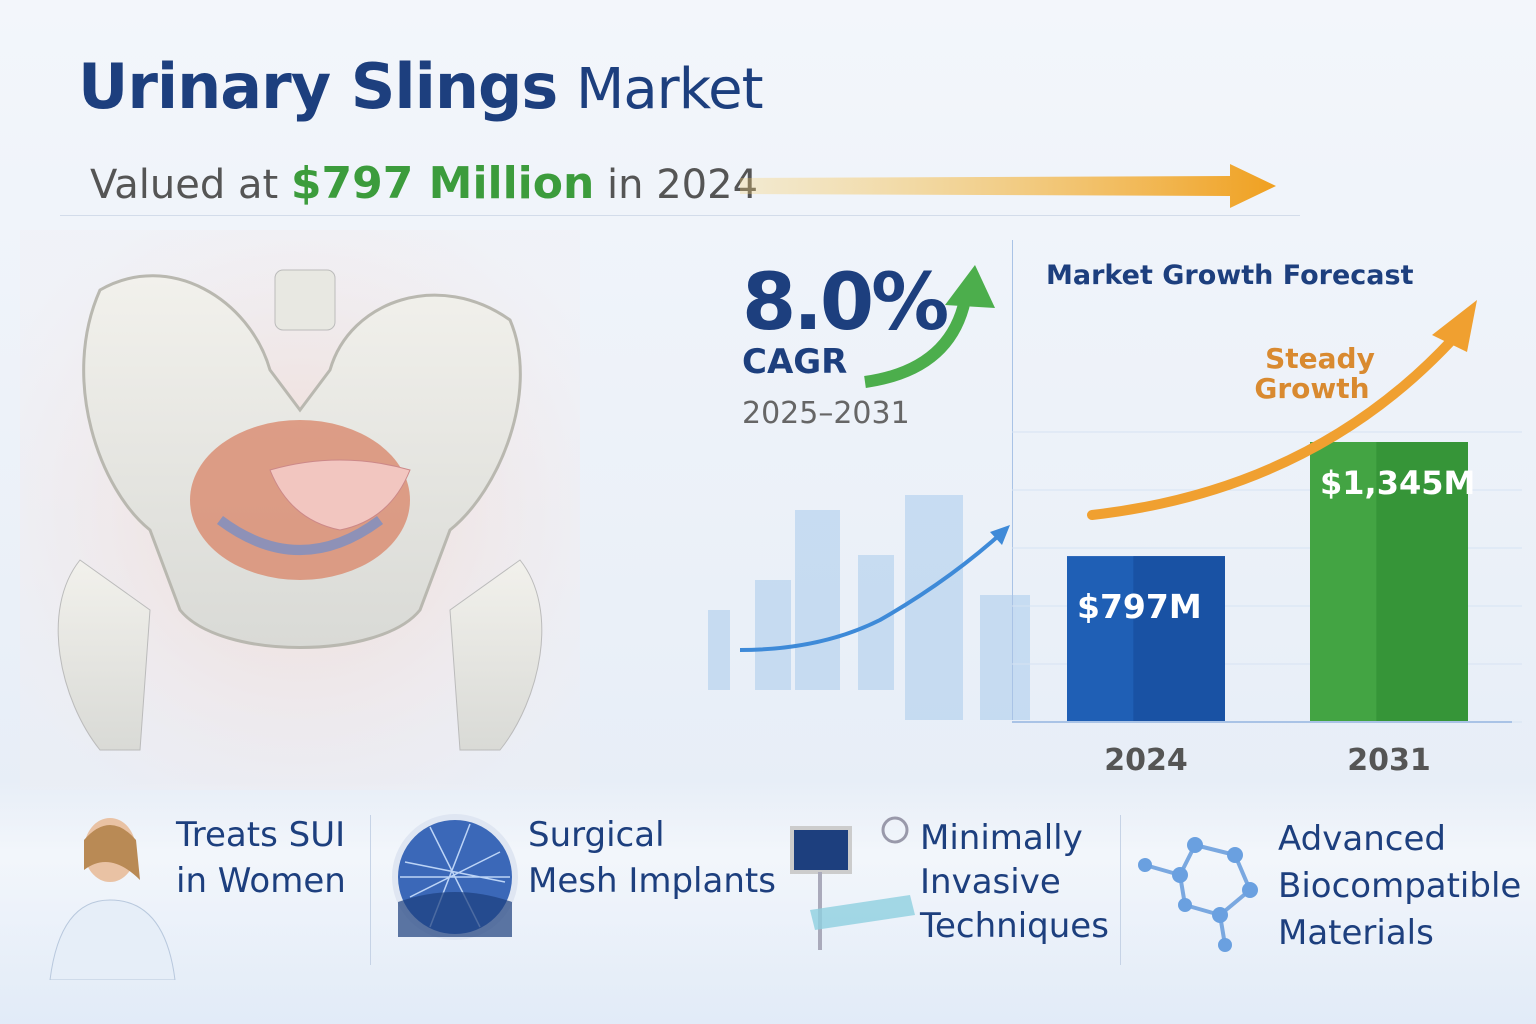 The width and height of the screenshot is (1536, 1024). What do you see at coordinates (1389, 760) in the screenshot?
I see `x-tick-label: 2031` at bounding box center [1389, 760].